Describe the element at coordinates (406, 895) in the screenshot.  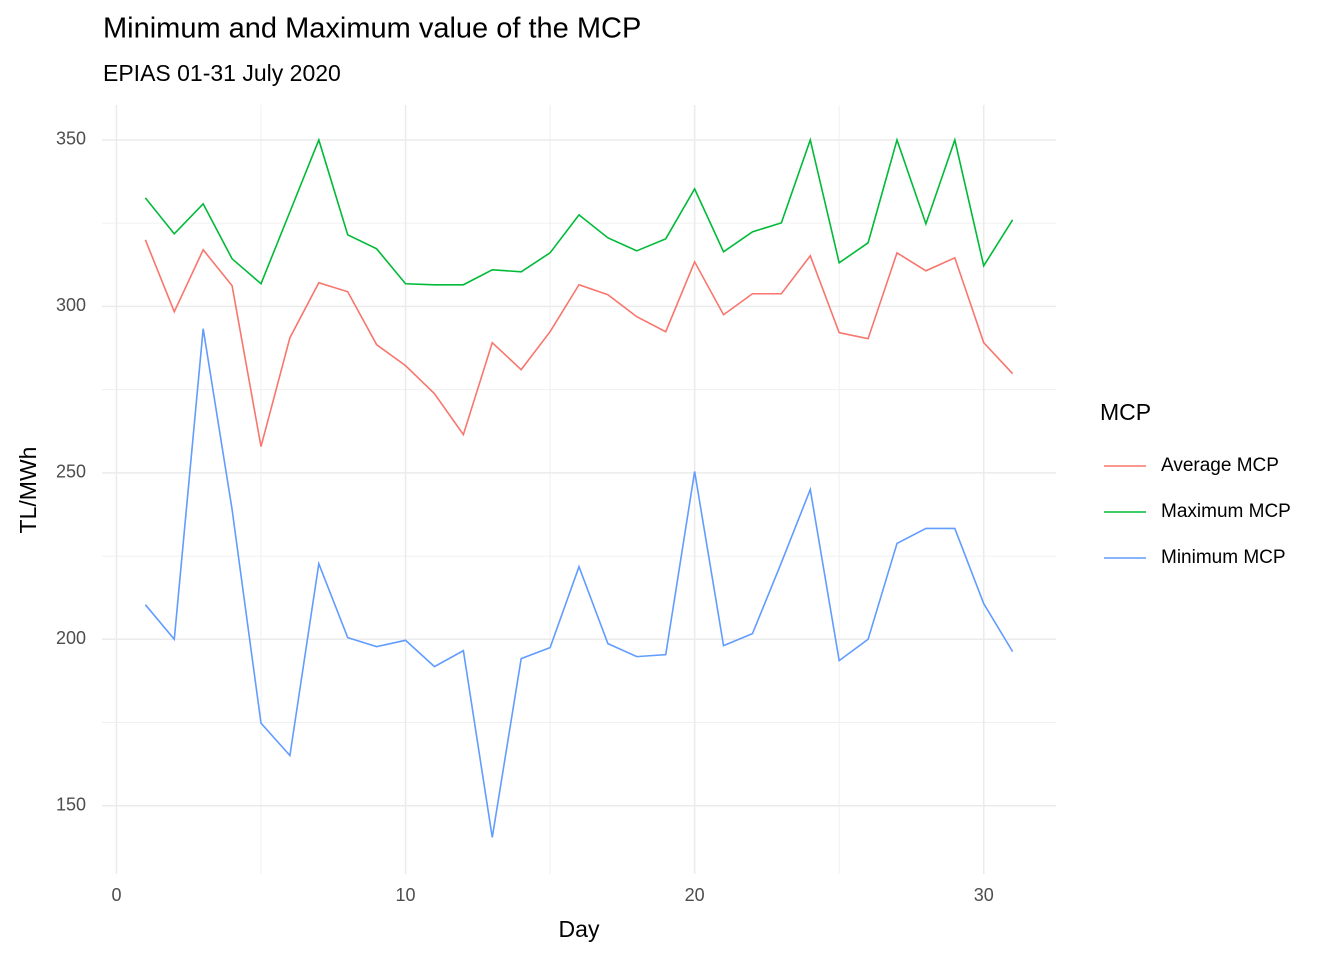
I see `x-tick-label: 10` at that location.